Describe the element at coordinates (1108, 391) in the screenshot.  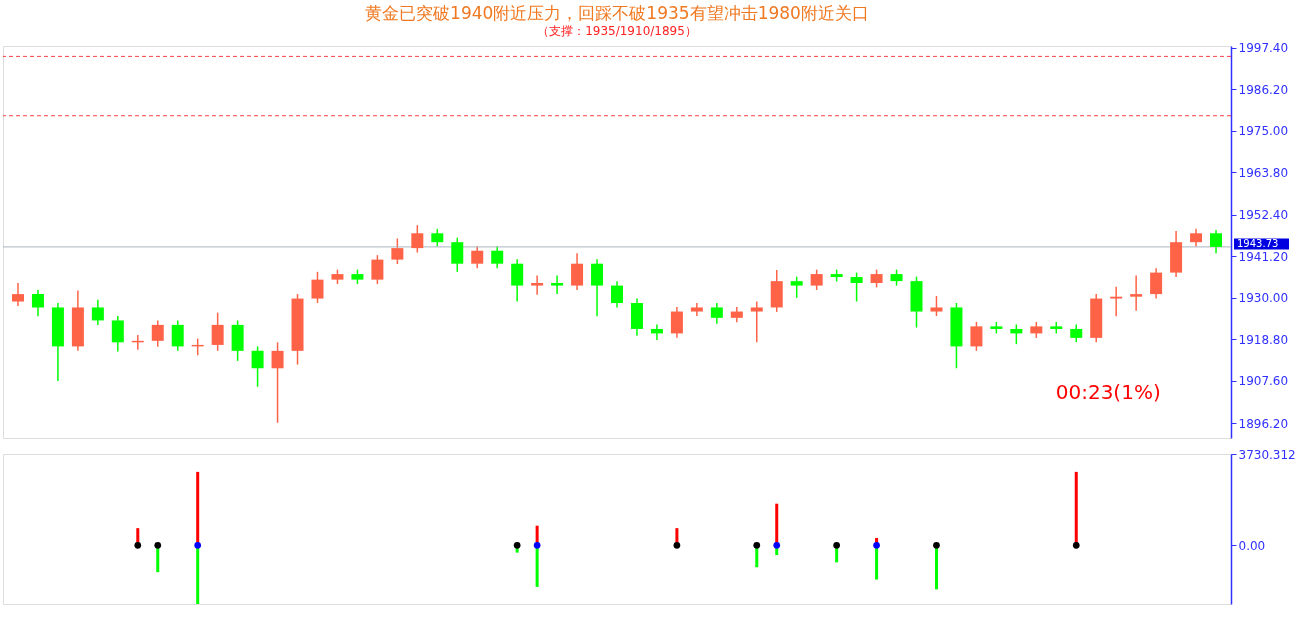
I see `annotation: 00:23(1%)` at that location.